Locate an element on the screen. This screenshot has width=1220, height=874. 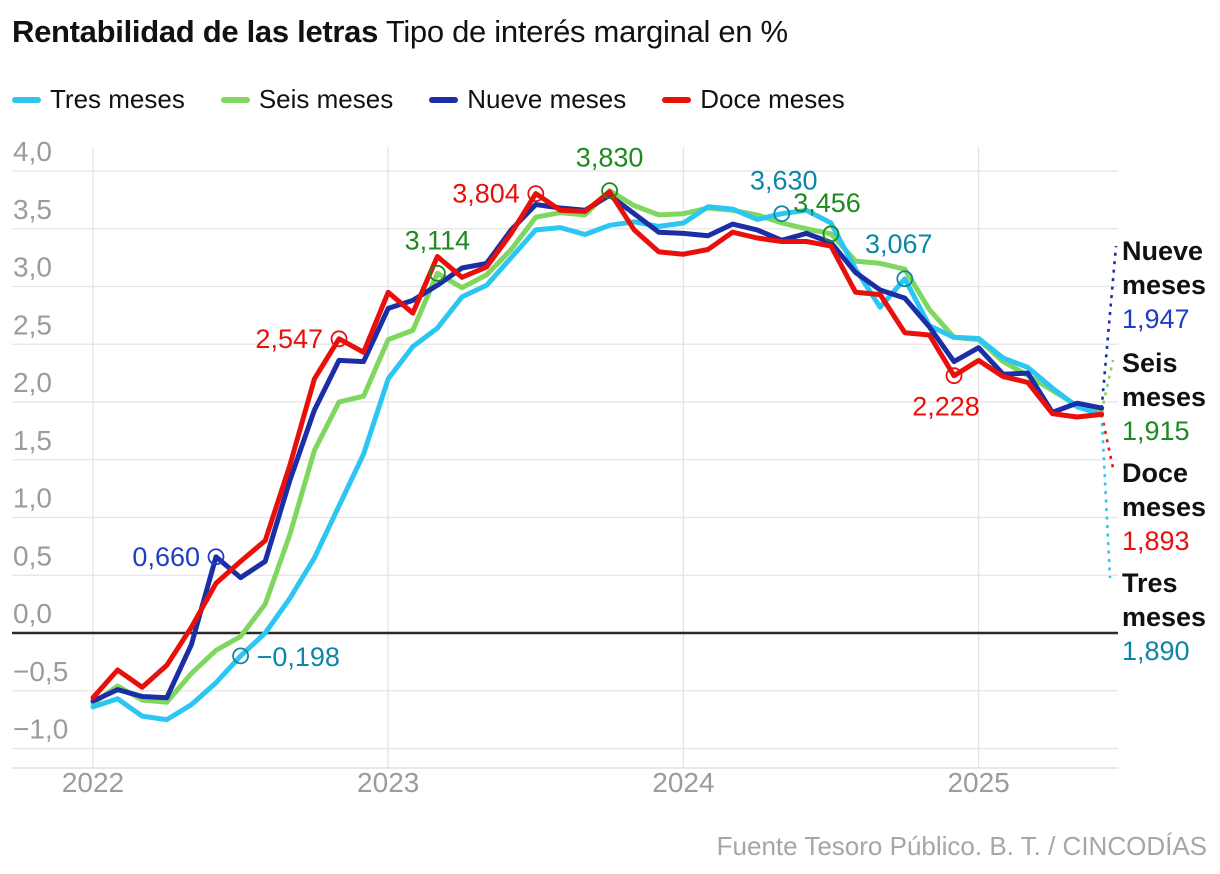
legend-item-nueve-meses: Nueve meses is located at coordinates (527, 99).